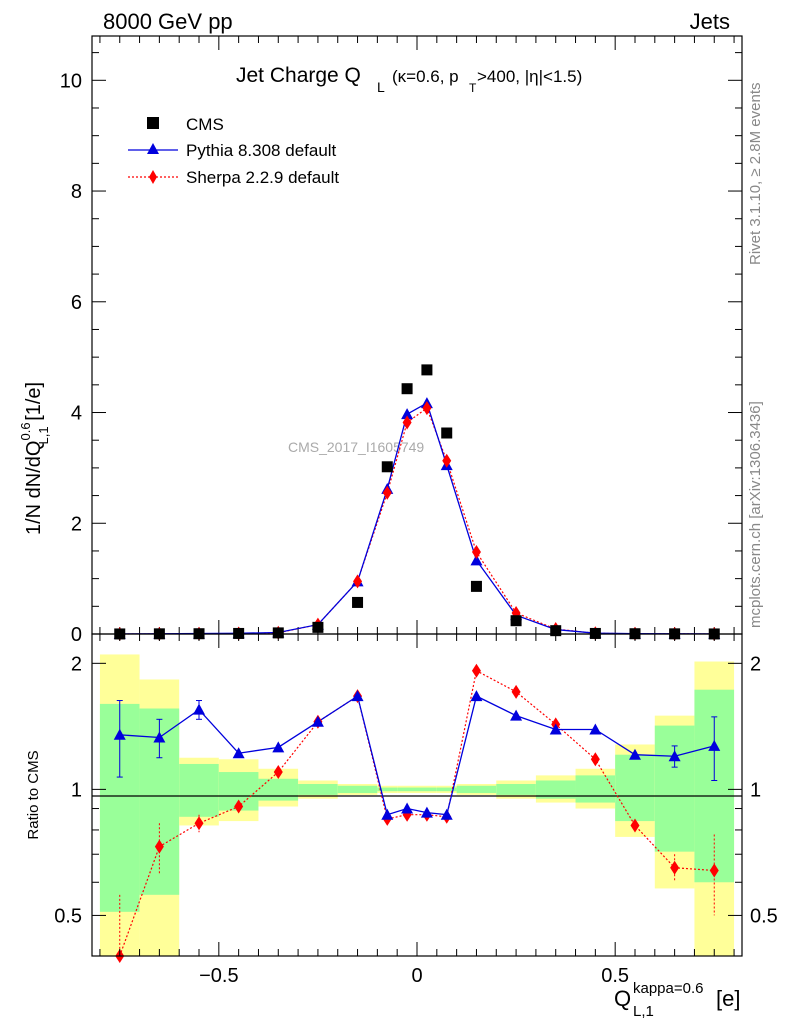 The width and height of the screenshot is (786, 1024). I want to click on legend-cms-label: CMS, so click(205, 124).